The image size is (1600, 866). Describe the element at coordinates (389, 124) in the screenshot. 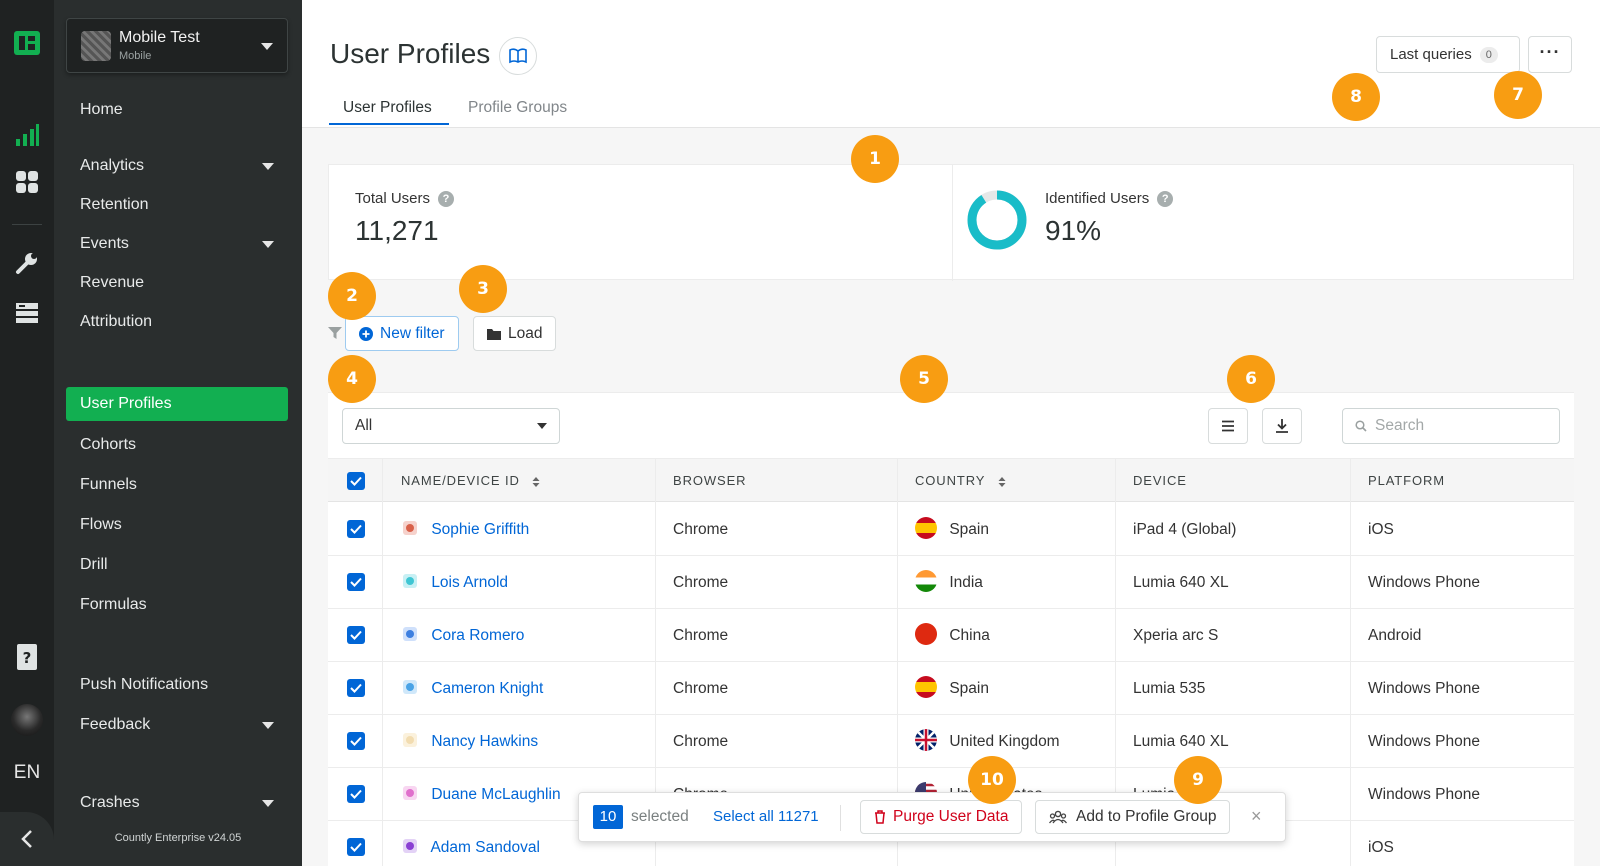

I see `active-tab-indicator` at that location.